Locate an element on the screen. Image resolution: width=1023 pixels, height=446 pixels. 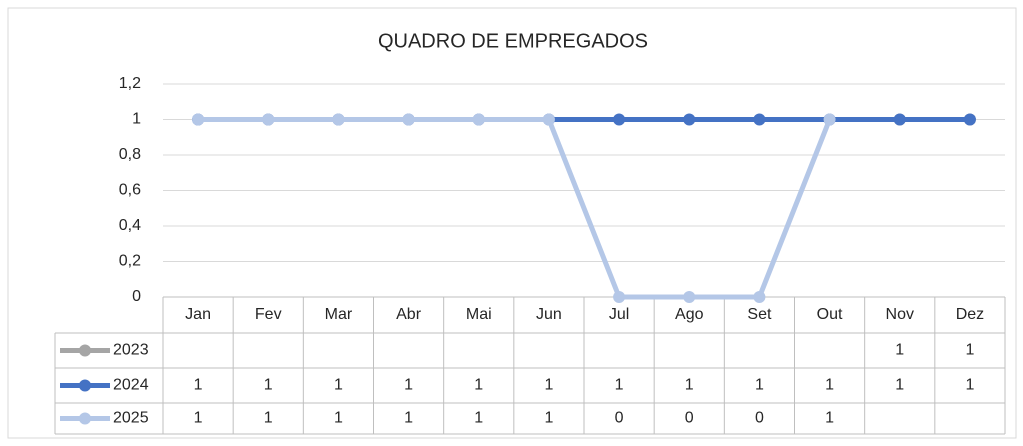
y-tick-label: 1,2 is located at coordinates (130, 83).